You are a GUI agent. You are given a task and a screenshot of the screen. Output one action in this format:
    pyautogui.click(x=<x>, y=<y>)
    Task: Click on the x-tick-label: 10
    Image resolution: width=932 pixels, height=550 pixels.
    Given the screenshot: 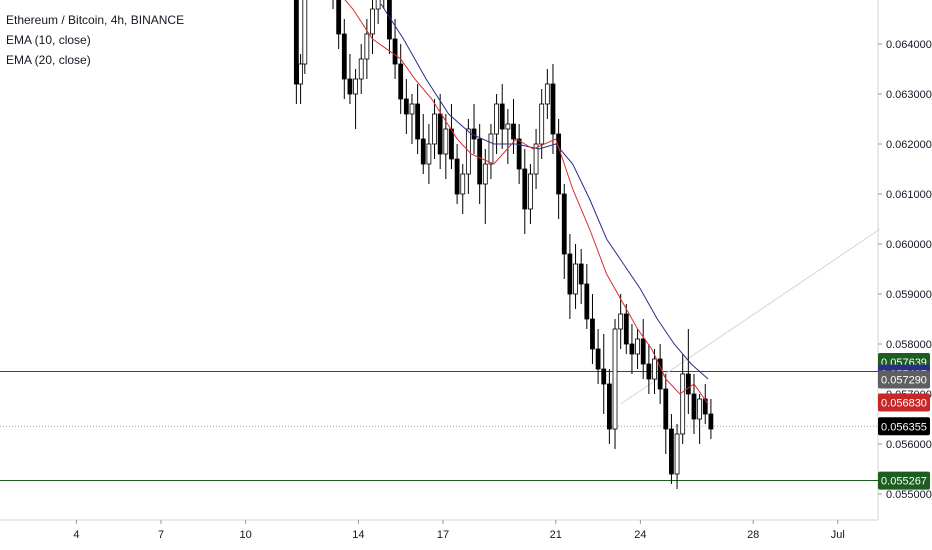 What is the action you would take?
    pyautogui.click(x=245, y=535)
    